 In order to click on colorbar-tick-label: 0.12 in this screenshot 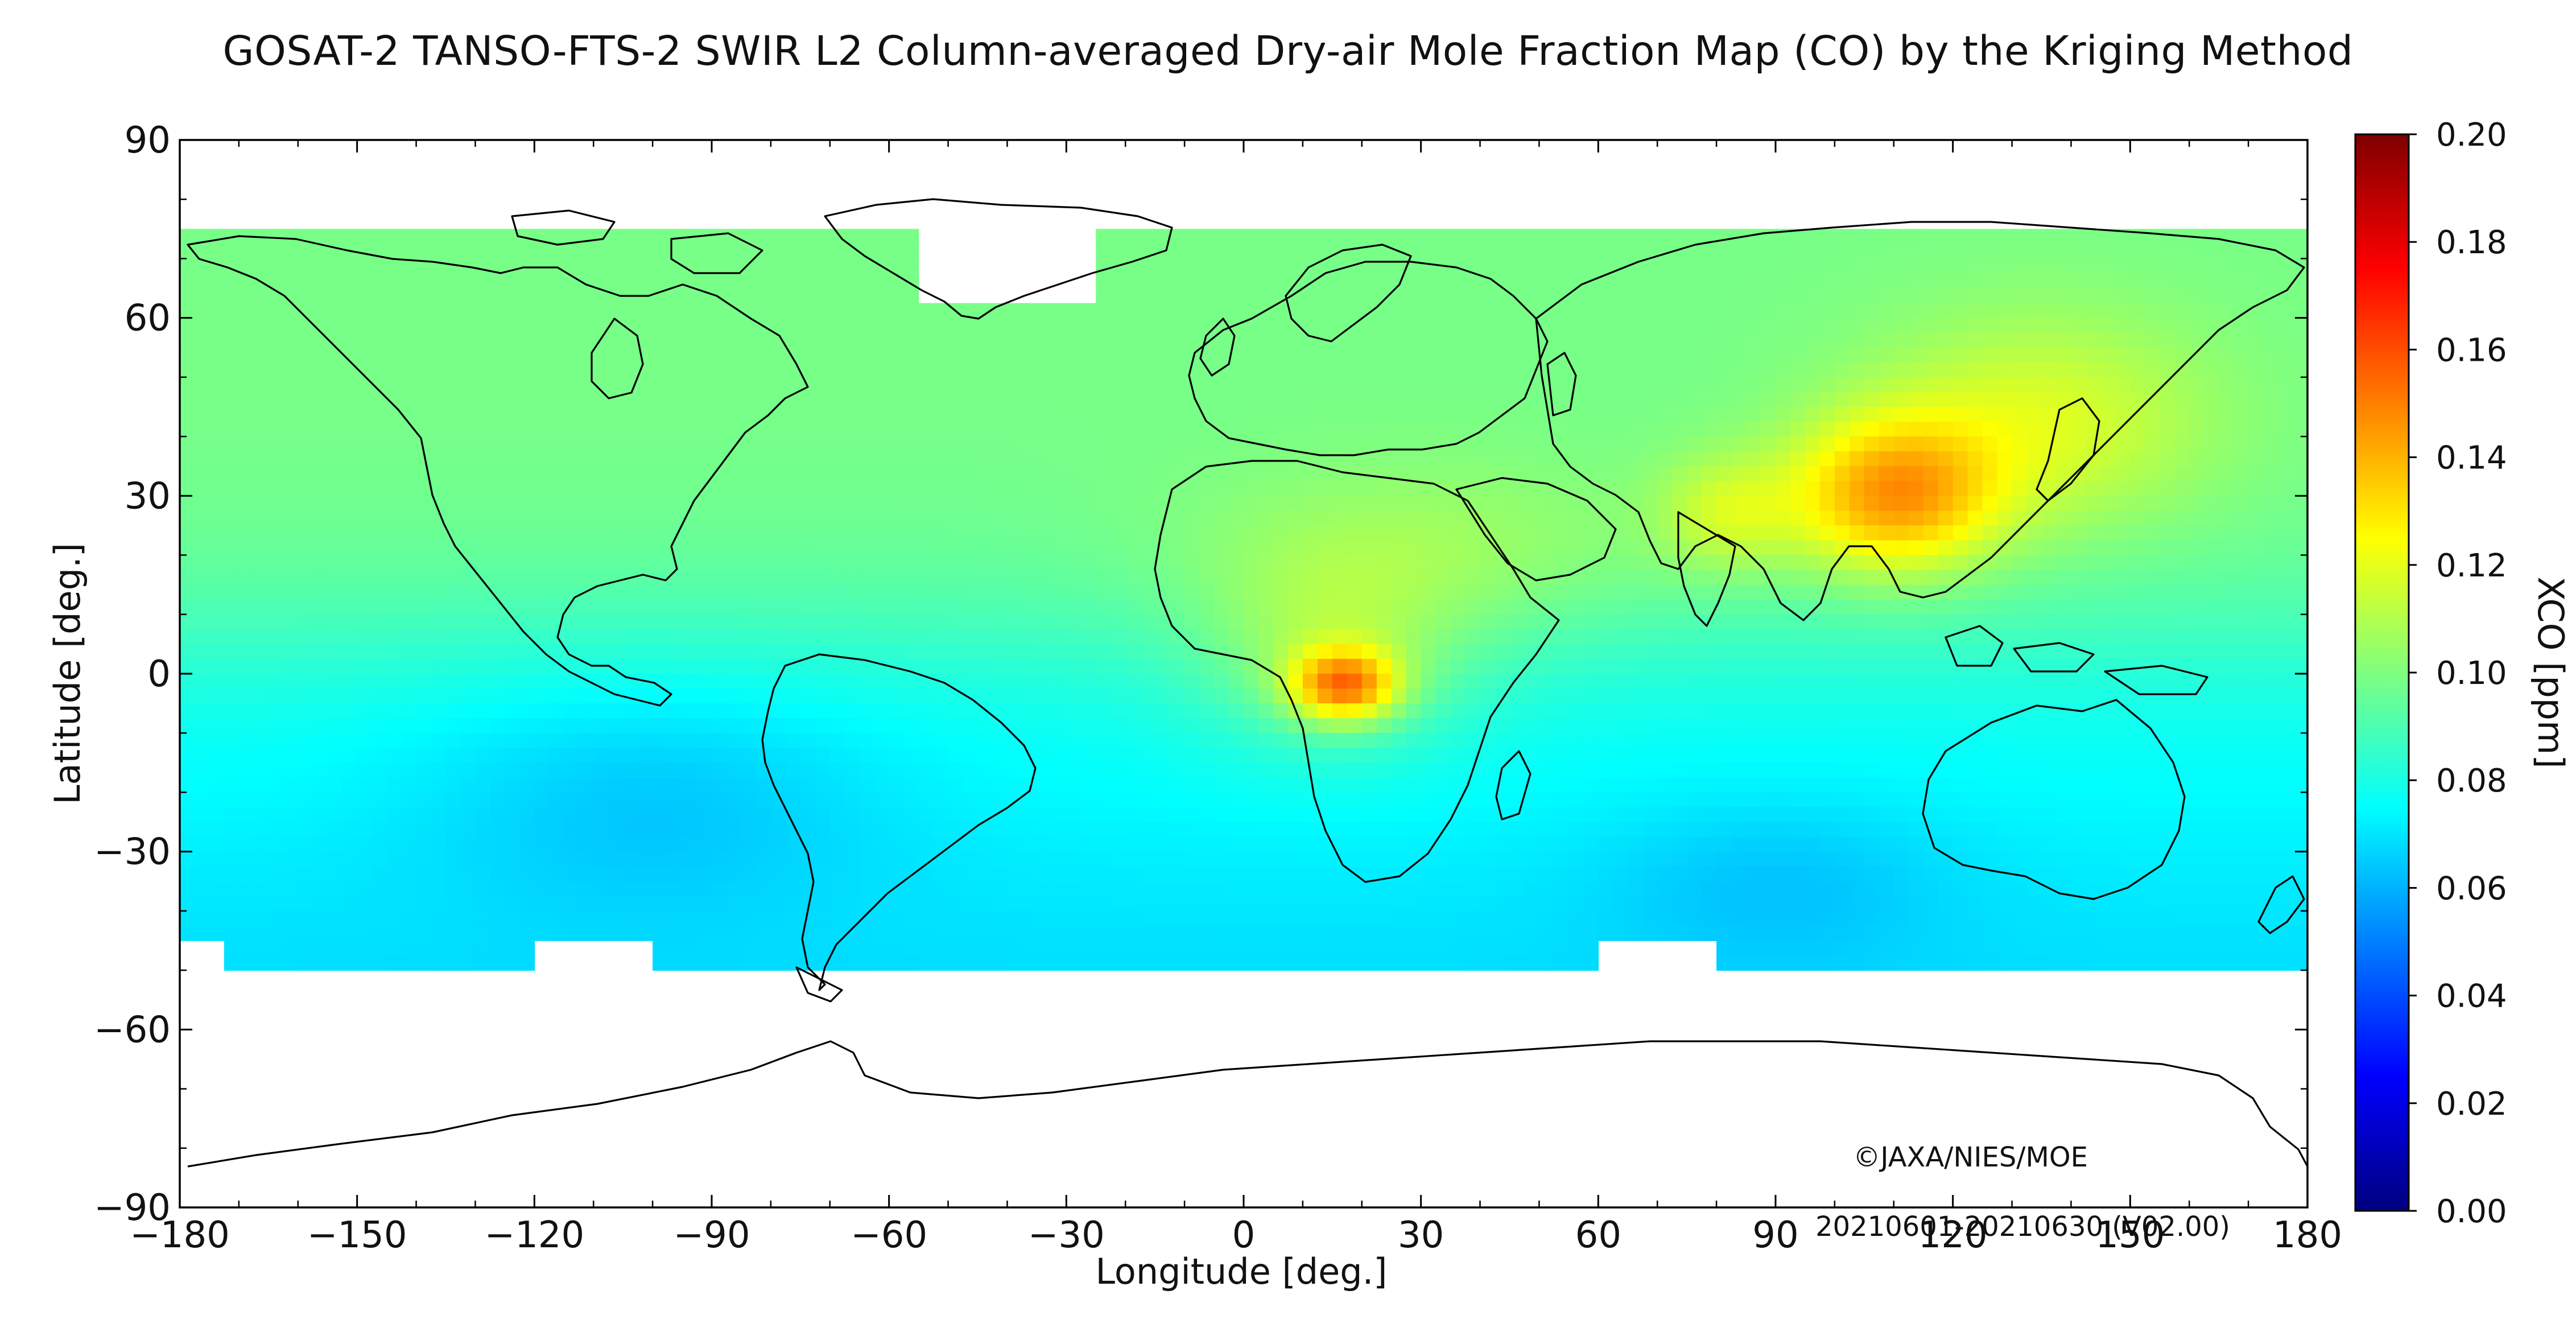, I will do `click(2471, 566)`.